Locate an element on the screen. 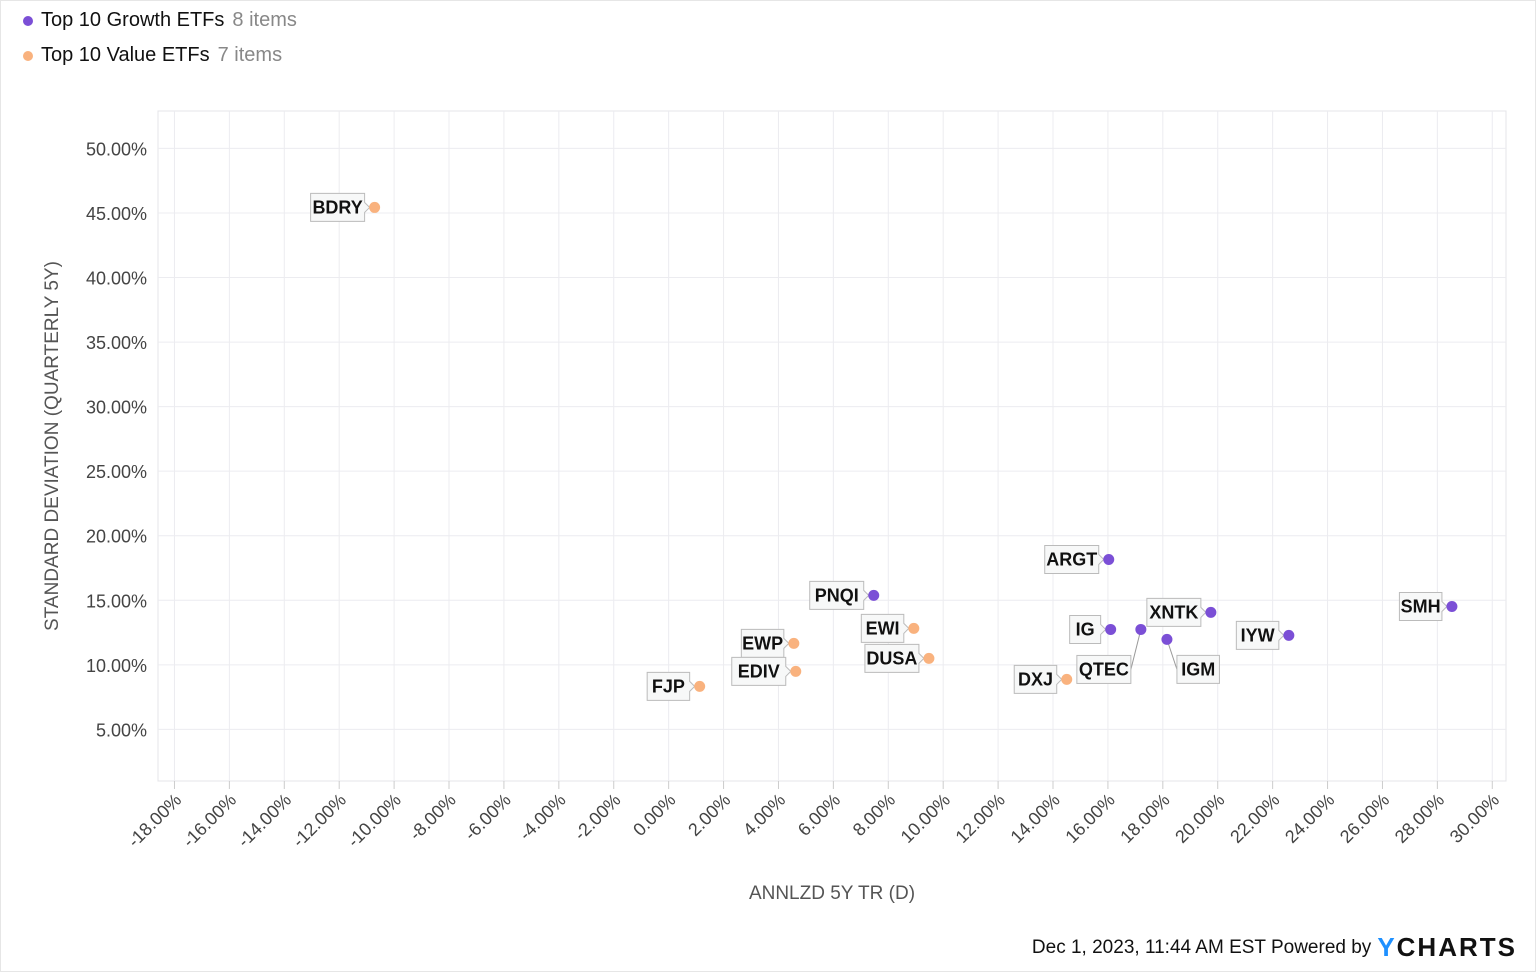  legend-label: Top 10 Growth ETFs is located at coordinates (133, 20).